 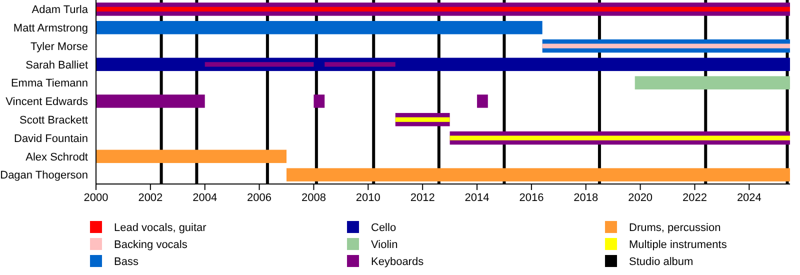 What do you see at coordinates (160, 228) in the screenshot?
I see `legend-label: Lead vocals, guitar` at bounding box center [160, 228].